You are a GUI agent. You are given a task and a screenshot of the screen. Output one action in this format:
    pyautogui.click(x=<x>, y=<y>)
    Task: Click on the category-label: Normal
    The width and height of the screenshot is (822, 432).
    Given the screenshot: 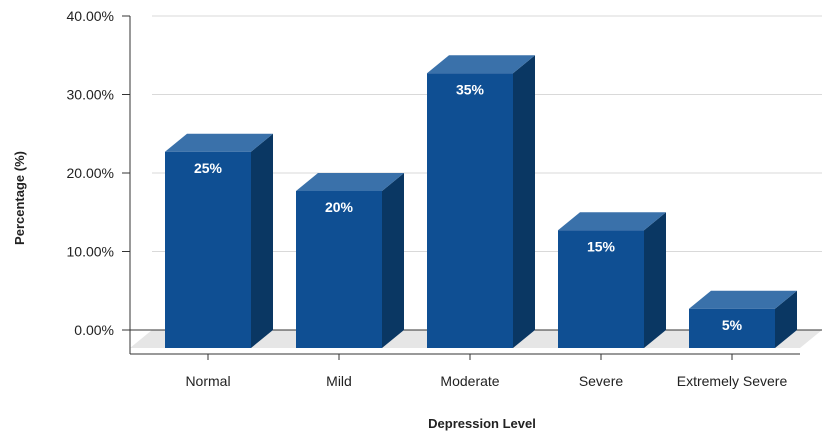 What is the action you would take?
    pyautogui.click(x=207, y=381)
    